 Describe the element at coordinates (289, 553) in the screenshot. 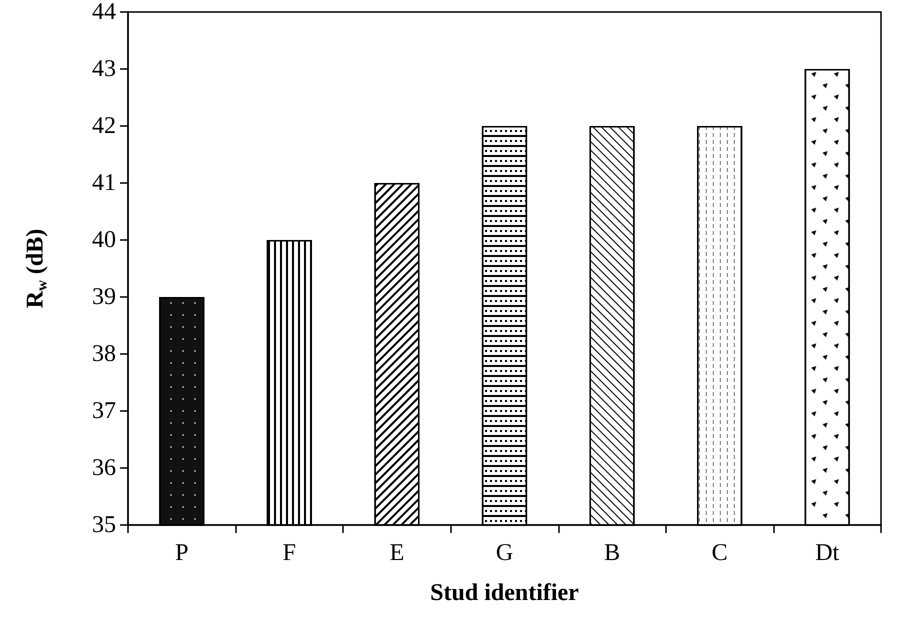

I see `x-tick-label: F` at that location.